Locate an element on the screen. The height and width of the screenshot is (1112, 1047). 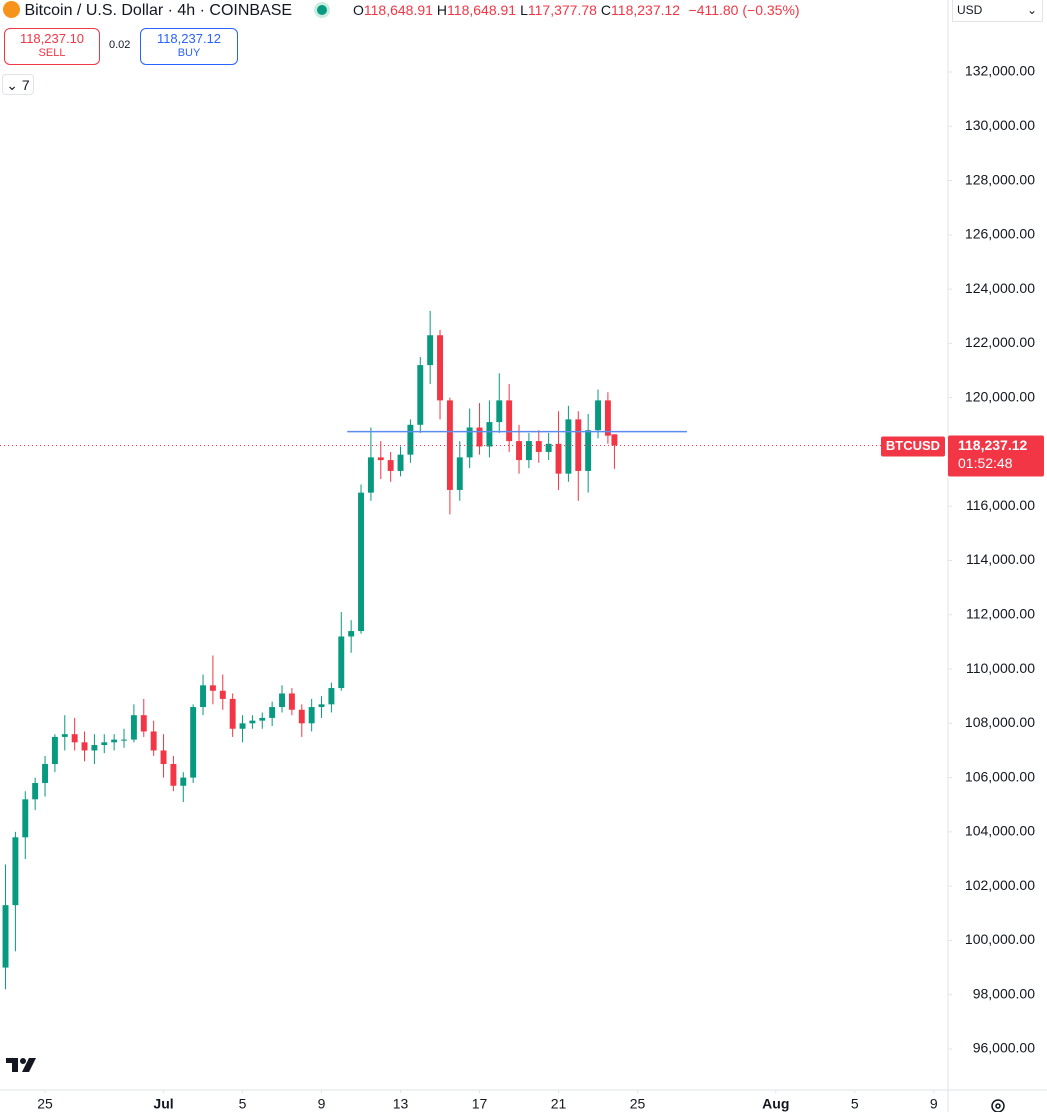
sell-button: 118,237.10 SELL is located at coordinates (52, 46).